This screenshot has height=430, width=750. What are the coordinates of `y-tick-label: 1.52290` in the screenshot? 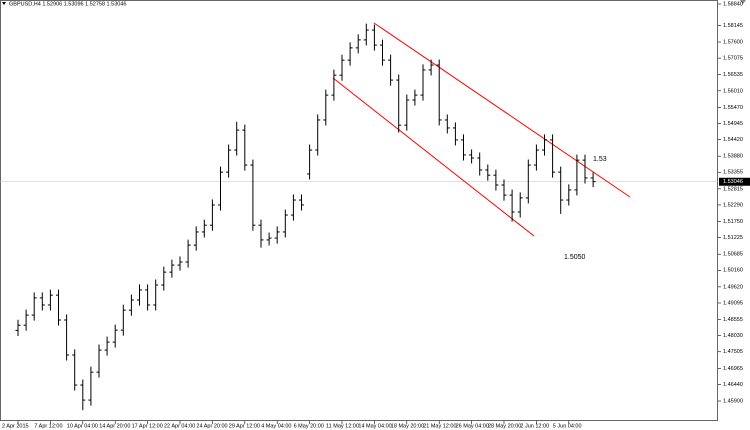 It's located at (733, 205).